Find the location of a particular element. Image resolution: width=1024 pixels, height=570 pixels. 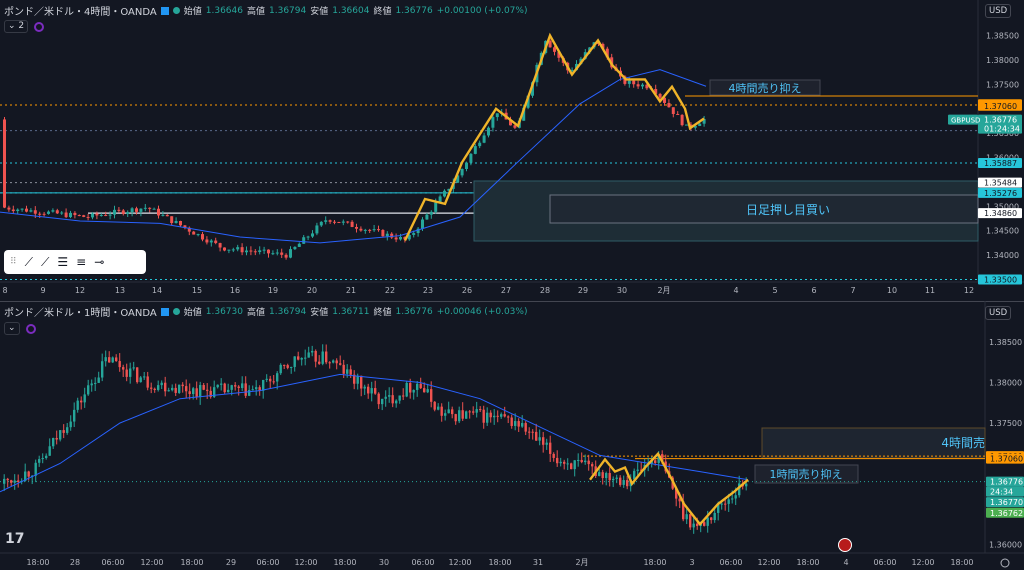

currency-button: USD is located at coordinates (998, 313).